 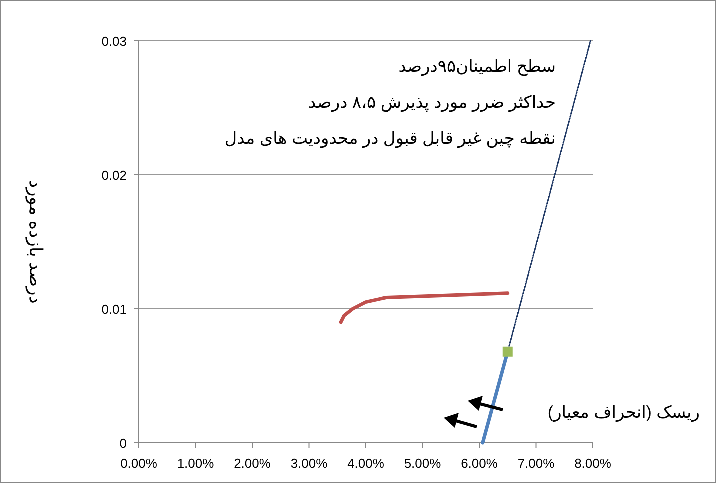 What do you see at coordinates (114, 41) in the screenshot?
I see `y-tick-label: 0.03` at bounding box center [114, 41].